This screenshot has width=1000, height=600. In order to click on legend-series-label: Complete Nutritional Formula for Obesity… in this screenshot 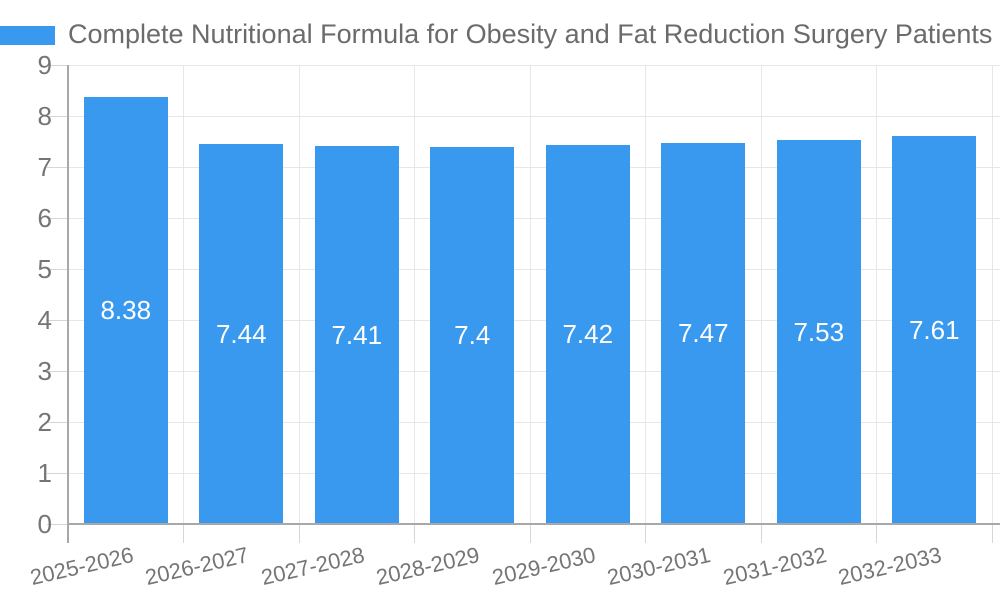, I will do `click(534, 34)`.